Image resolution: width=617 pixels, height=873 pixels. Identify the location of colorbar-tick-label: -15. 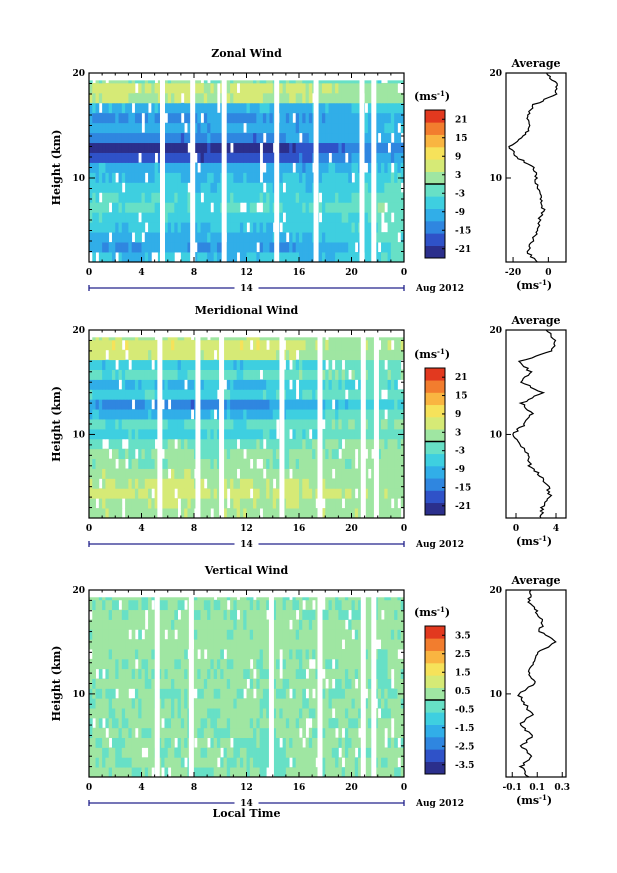
(463, 488).